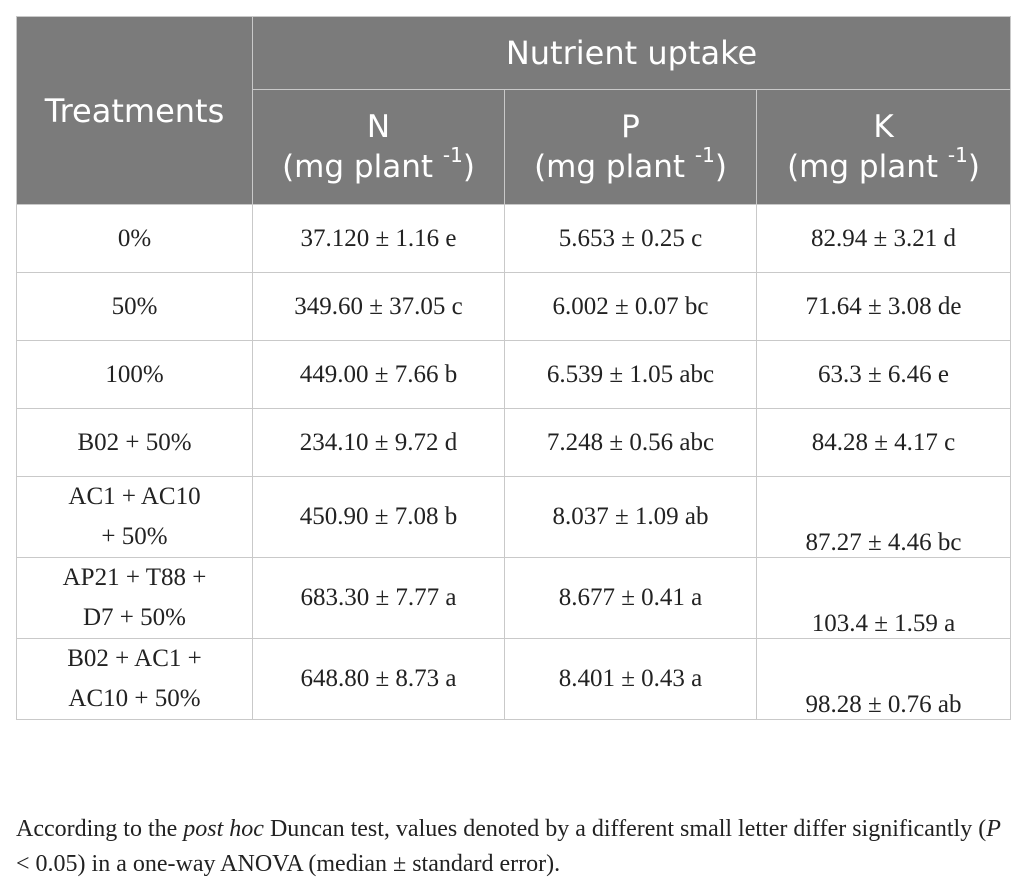  Describe the element at coordinates (883, 517) in the screenshot. I see `k-value-cell: 87.27 ± 4.46 bc` at that location.